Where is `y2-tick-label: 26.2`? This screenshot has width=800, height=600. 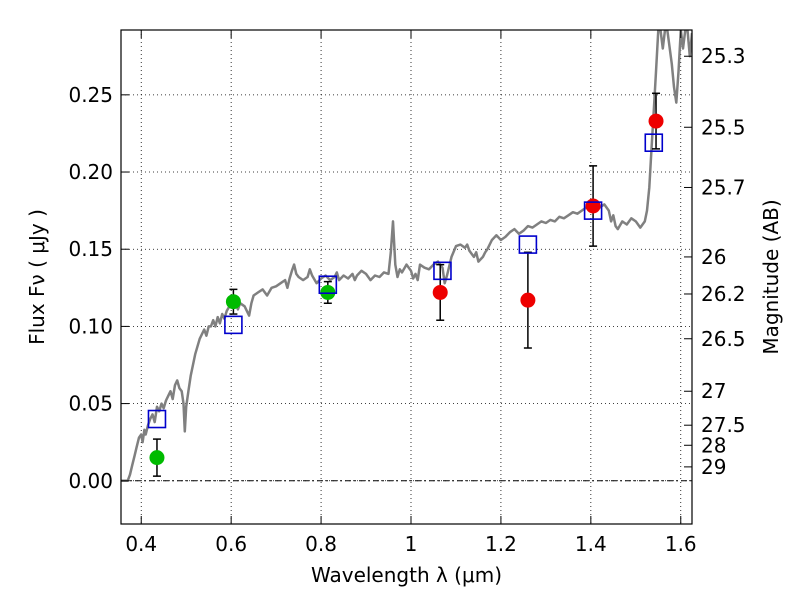 y2-tick-label: 26.2 is located at coordinates (723, 294).